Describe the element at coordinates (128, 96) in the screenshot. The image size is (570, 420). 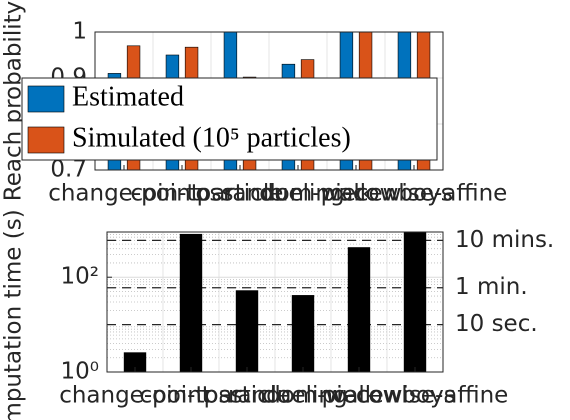
I see `legend-label: Estimated` at that location.